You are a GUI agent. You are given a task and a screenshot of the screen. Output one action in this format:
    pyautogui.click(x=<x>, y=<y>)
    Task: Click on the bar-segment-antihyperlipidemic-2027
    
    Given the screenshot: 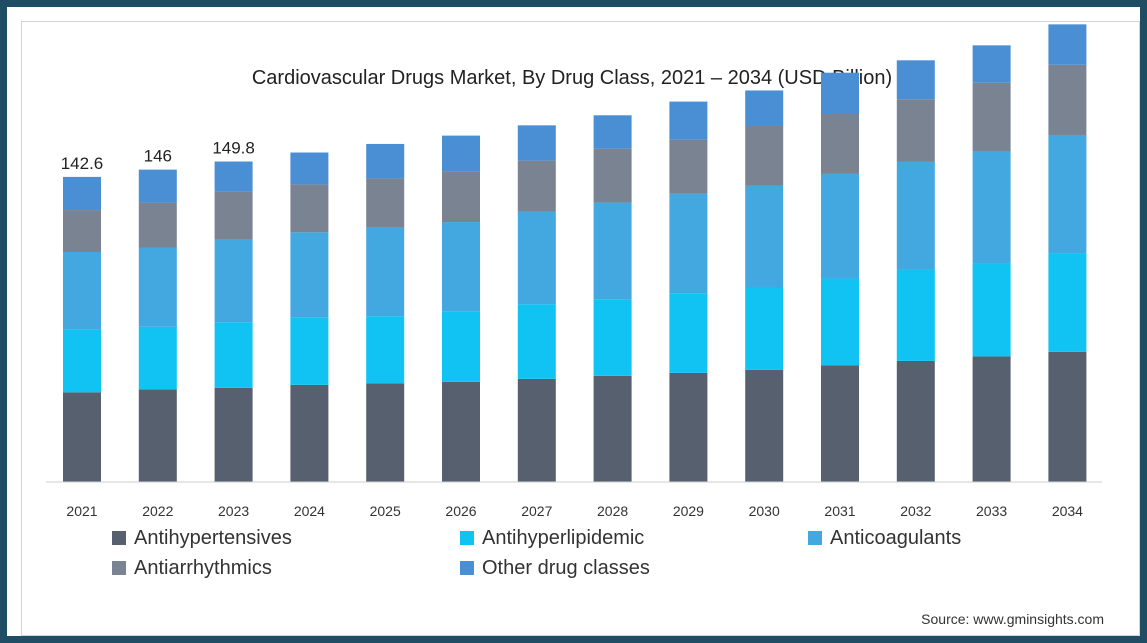 What is the action you would take?
    pyautogui.click(x=536, y=341)
    